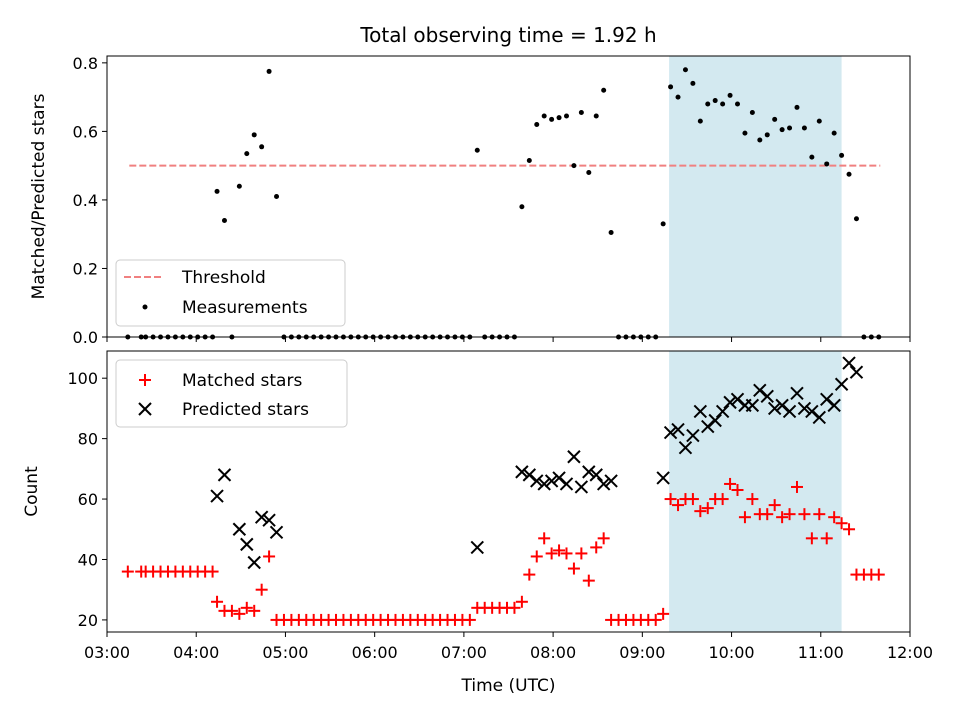  I want to click on y-tick-label: 80, so click(88, 439).